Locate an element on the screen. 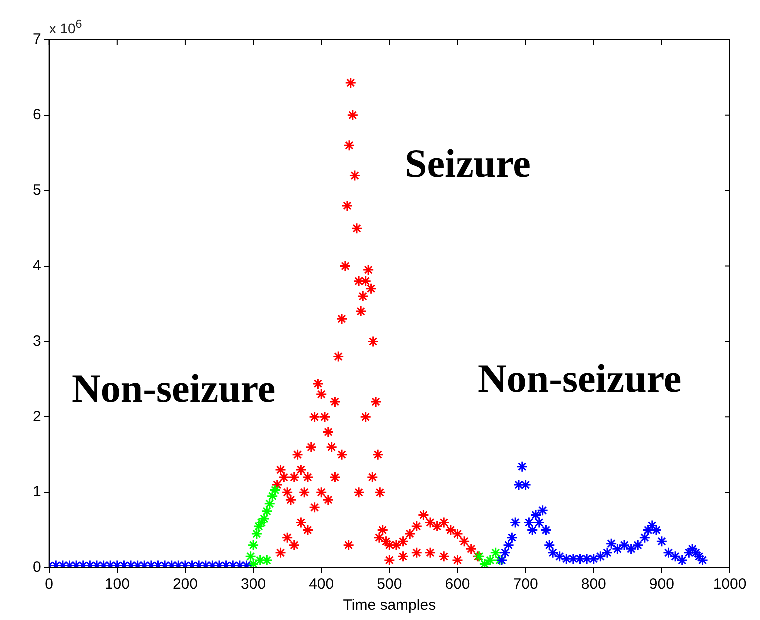 The image size is (760, 620). x-tick-label: 600 is located at coordinates (457, 585).